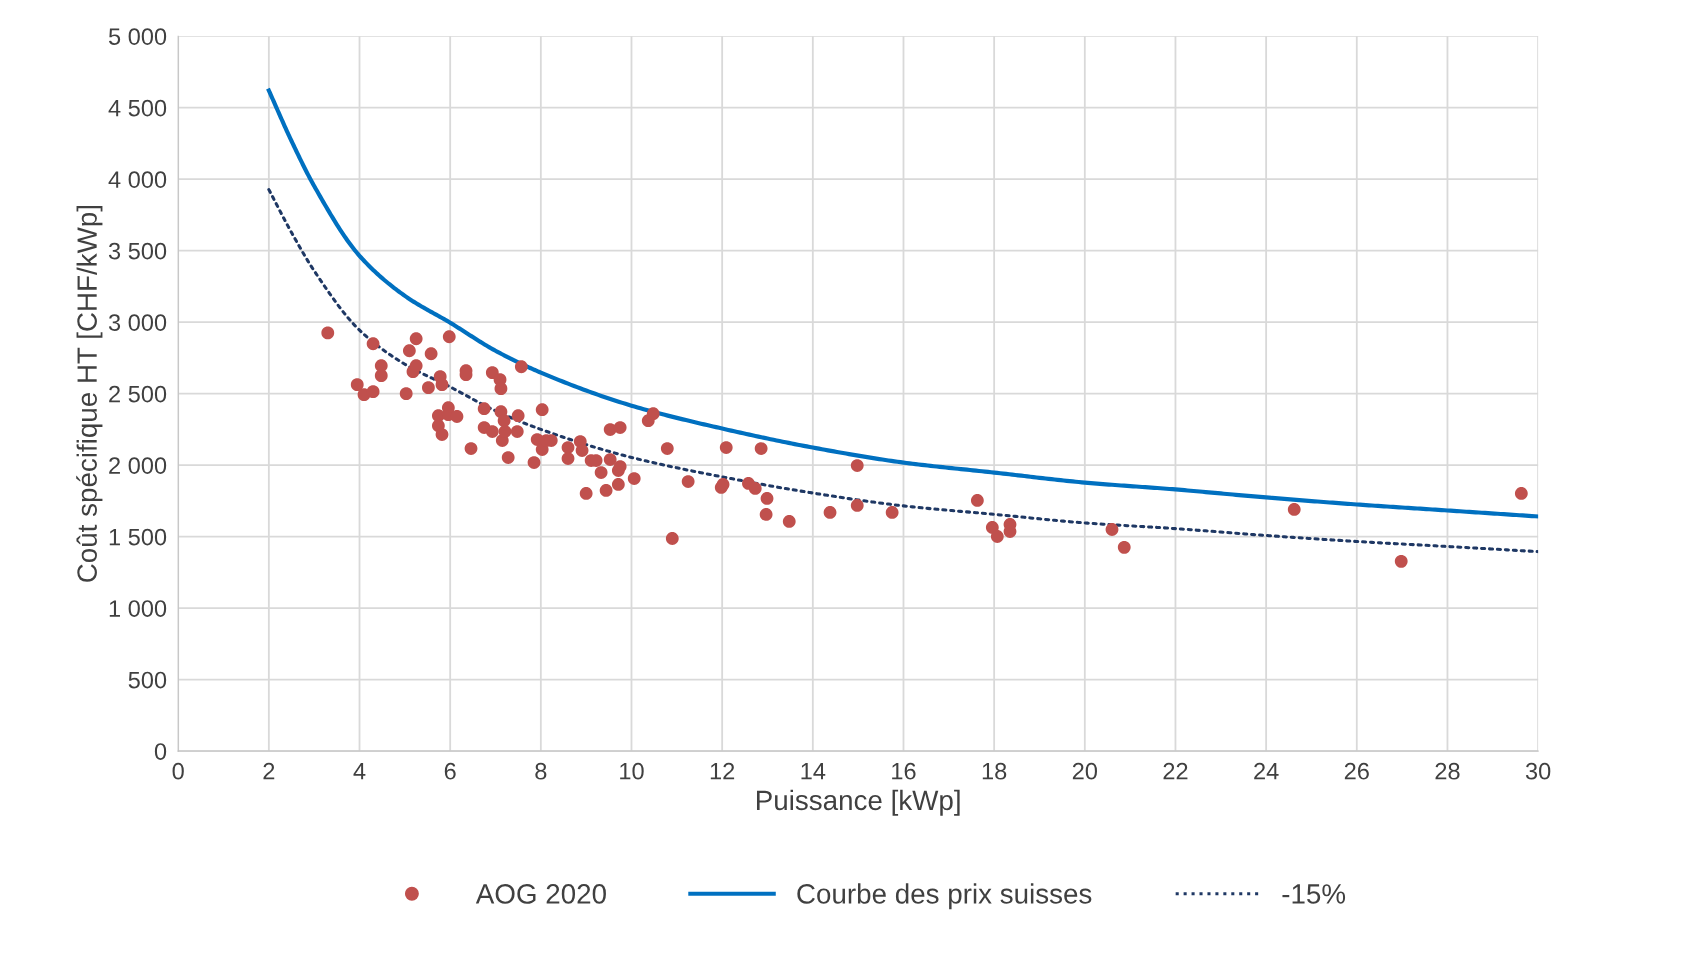  What do you see at coordinates (994, 771) in the screenshot?
I see `x-tick-label: 18` at bounding box center [994, 771].